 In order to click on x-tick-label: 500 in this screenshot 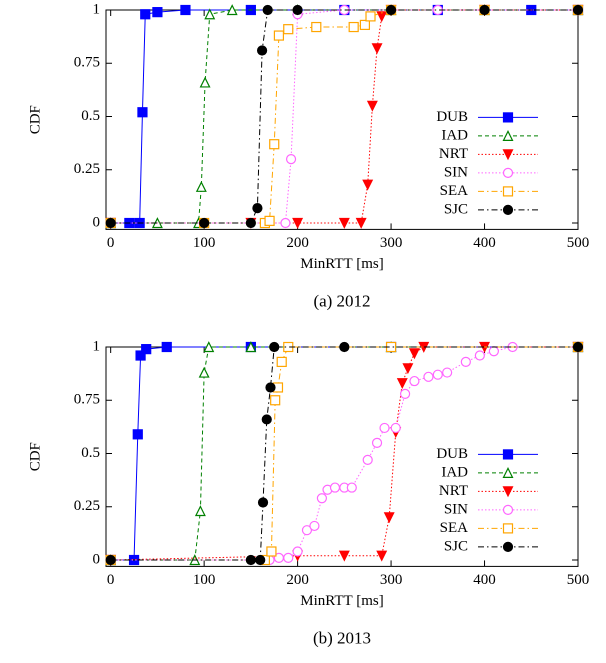, I will do `click(578, 243)`.